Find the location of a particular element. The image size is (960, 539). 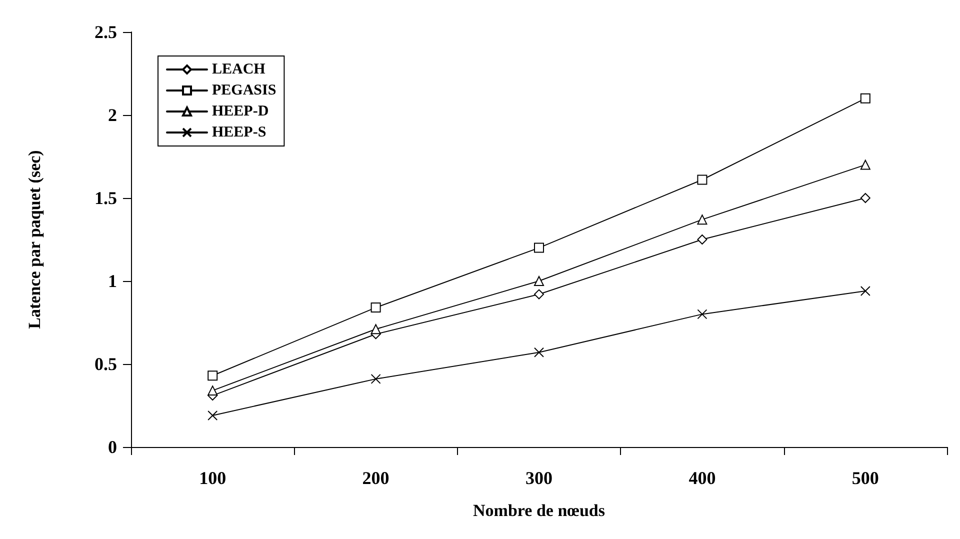

legend-label: HEEP-S is located at coordinates (239, 132).